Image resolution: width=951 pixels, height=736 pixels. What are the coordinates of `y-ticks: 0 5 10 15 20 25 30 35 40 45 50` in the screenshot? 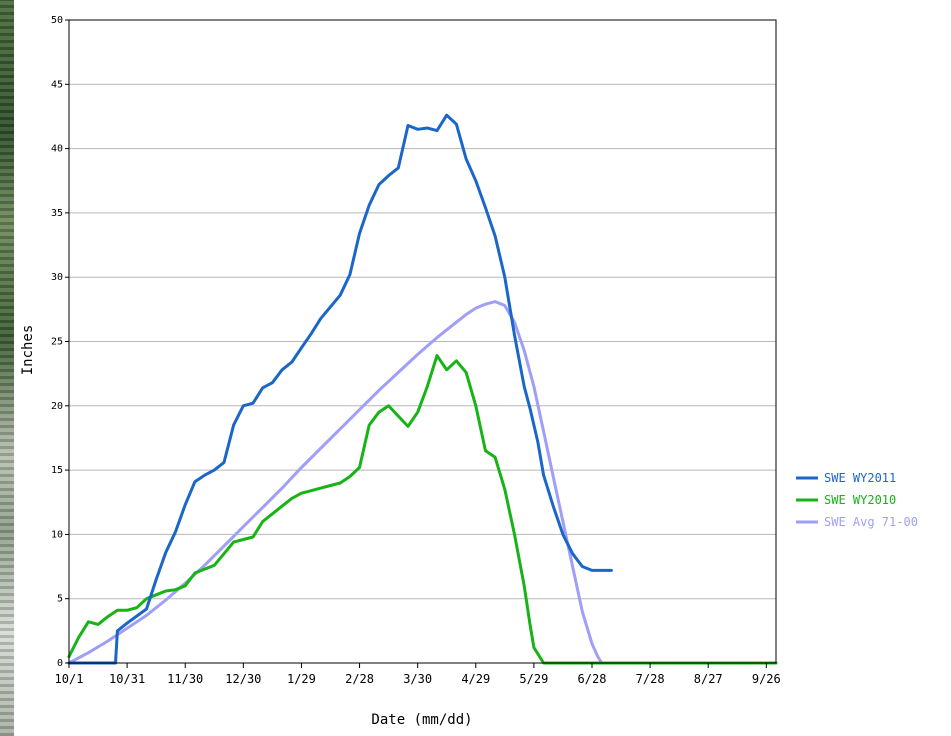 It's located at (60, 342).